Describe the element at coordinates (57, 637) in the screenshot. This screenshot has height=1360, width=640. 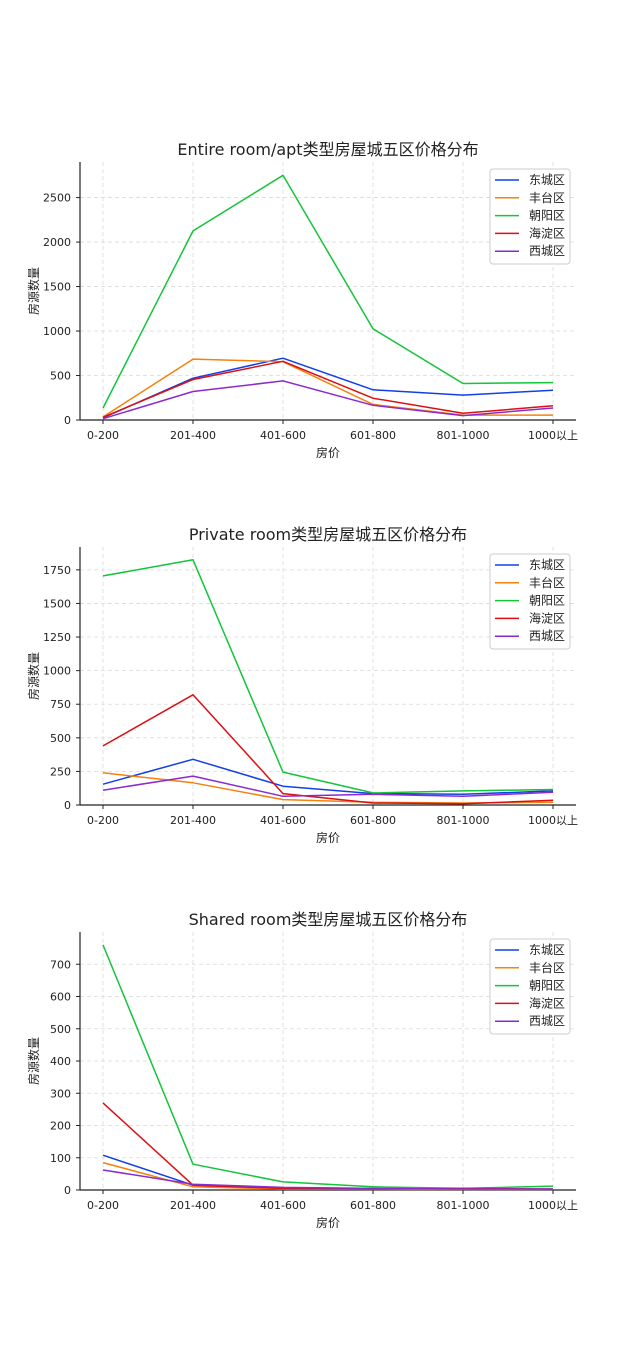
I see `y-tick-label: 1250` at that location.